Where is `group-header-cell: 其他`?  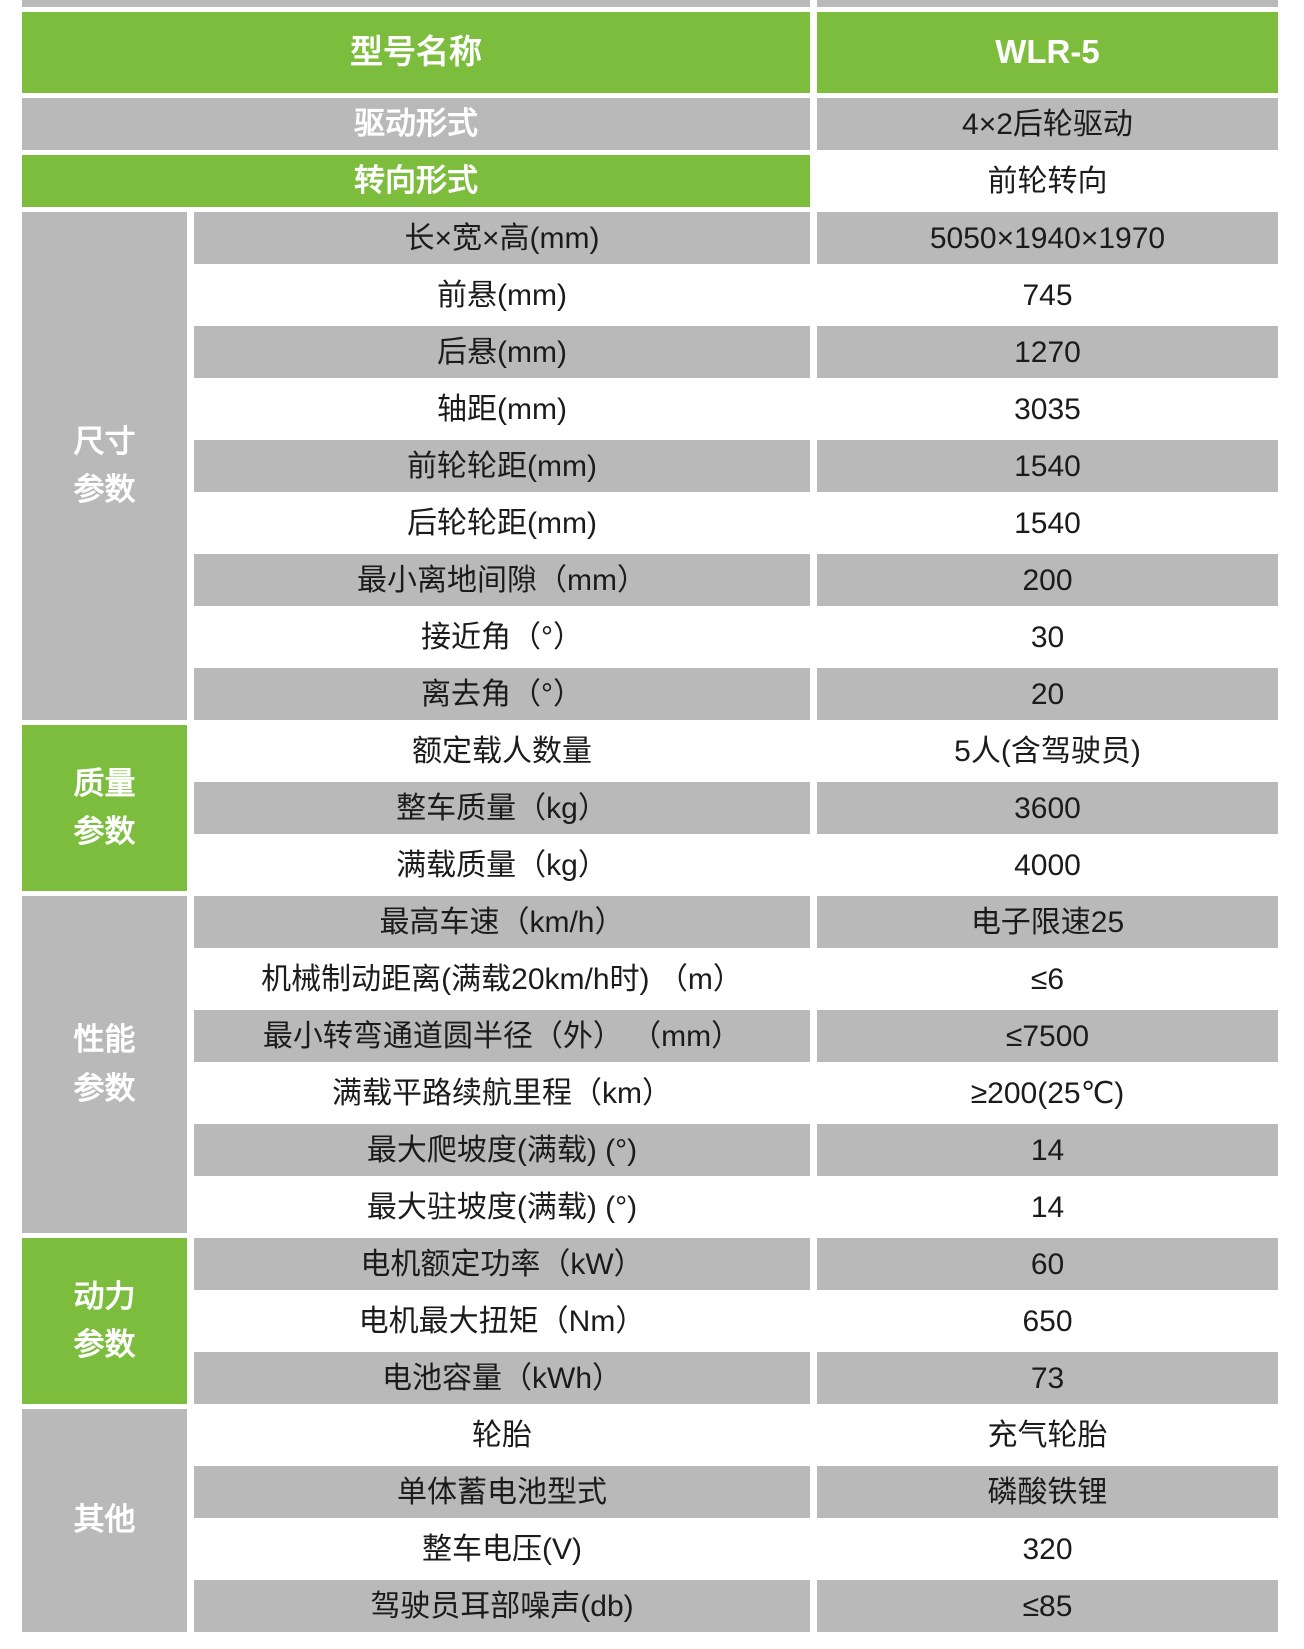
group-header-cell: 其他 is located at coordinates (104, 1520).